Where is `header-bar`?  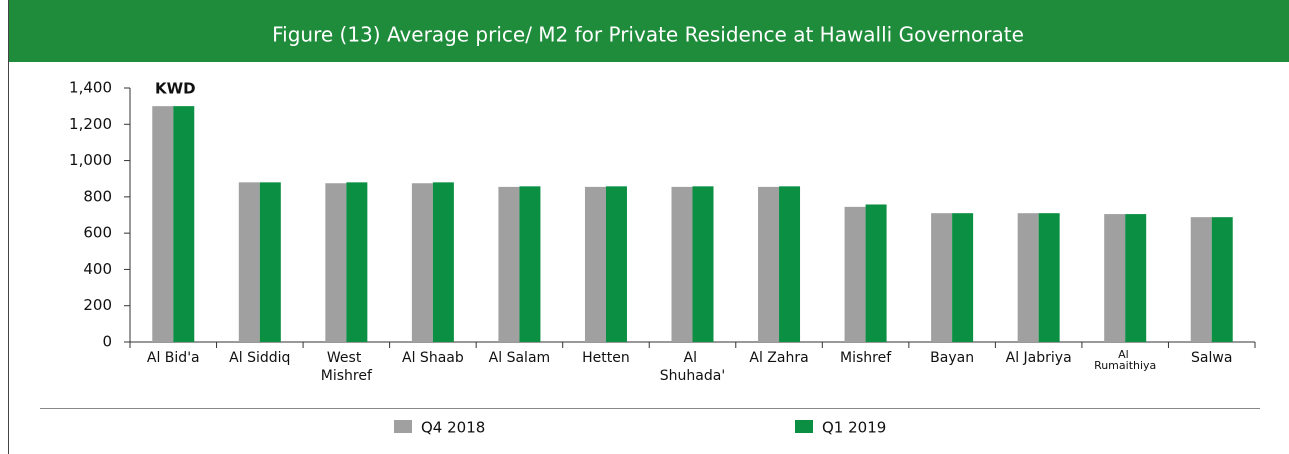
header-bar is located at coordinates (648, 31).